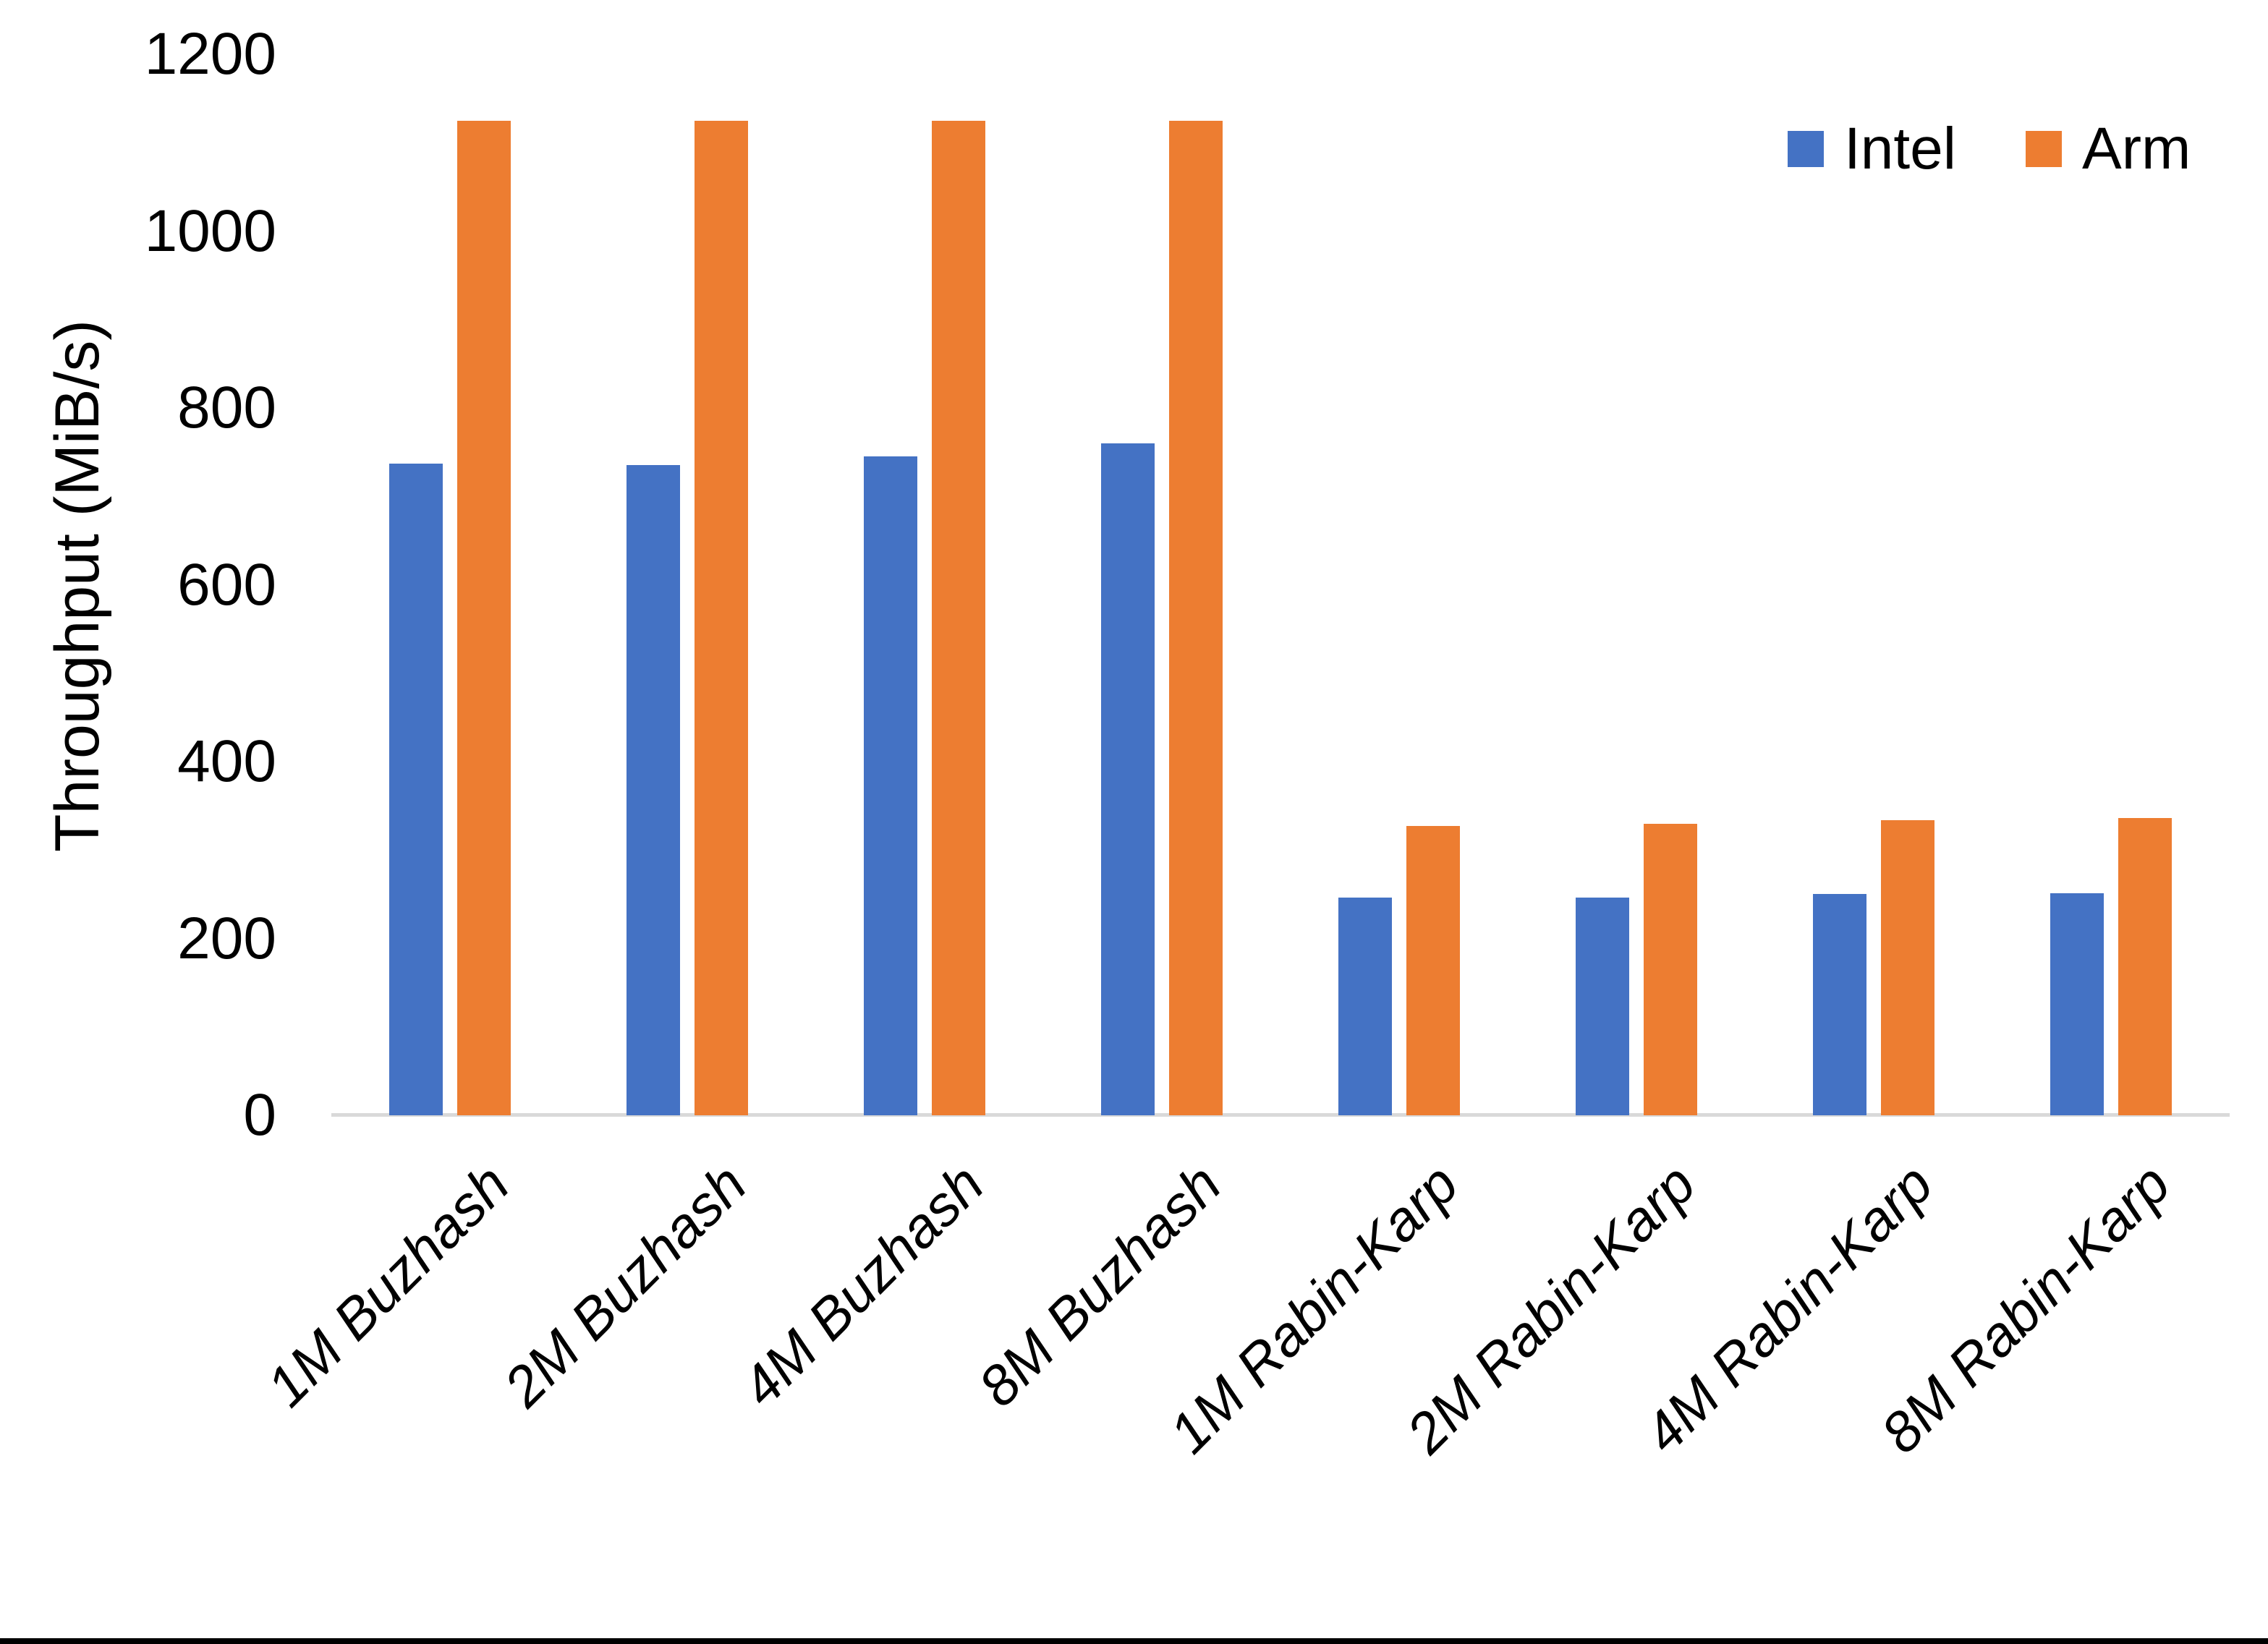 Image resolution: width=2268 pixels, height=1644 pixels. Describe the element at coordinates (721, 618) in the screenshot. I see `bar-arm-2m-buzhash` at that location.